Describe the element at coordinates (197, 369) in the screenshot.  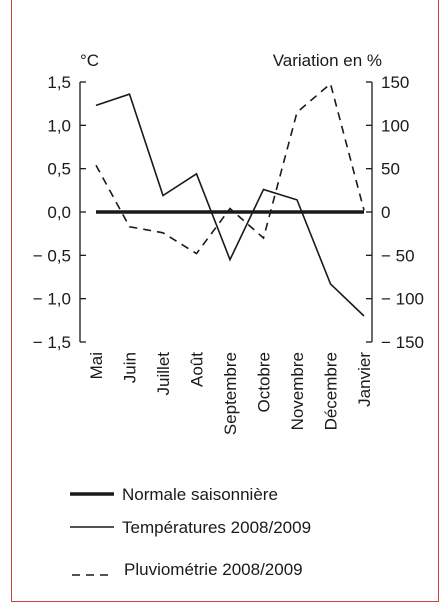
I see `x-tick-label: Août` at that location.